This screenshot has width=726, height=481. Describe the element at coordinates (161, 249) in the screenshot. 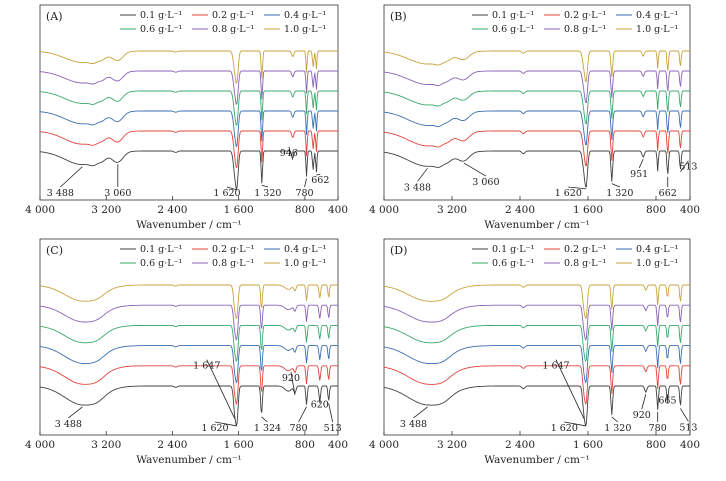

I see `legend-label: 0.1 g·L⁻¹` at that location.